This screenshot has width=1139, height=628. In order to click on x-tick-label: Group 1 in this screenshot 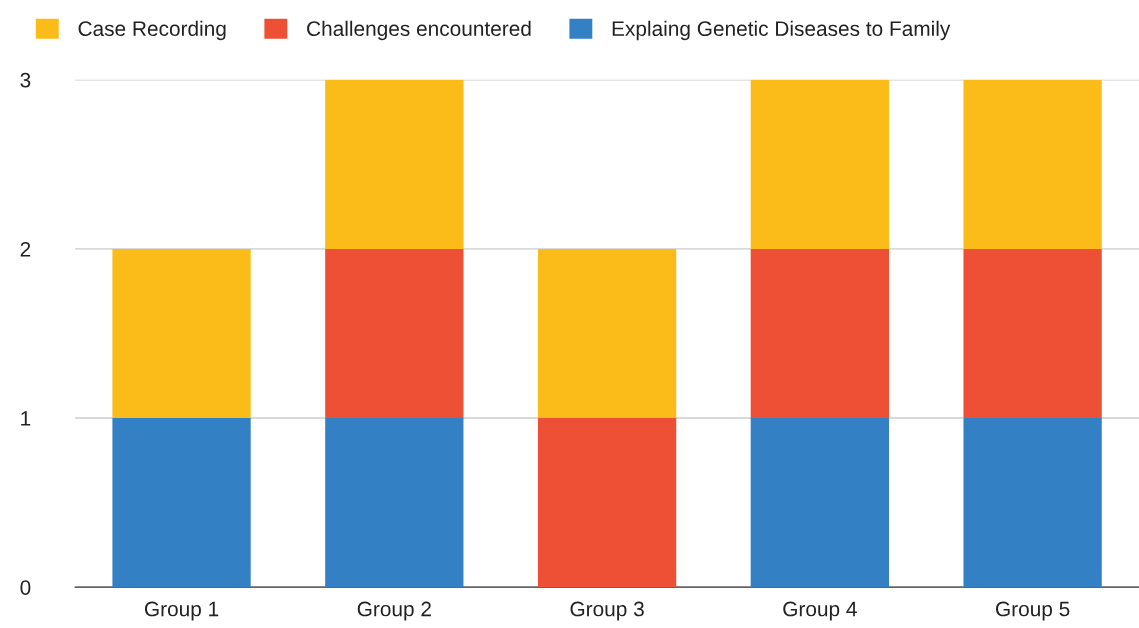, I will do `click(181, 611)`.